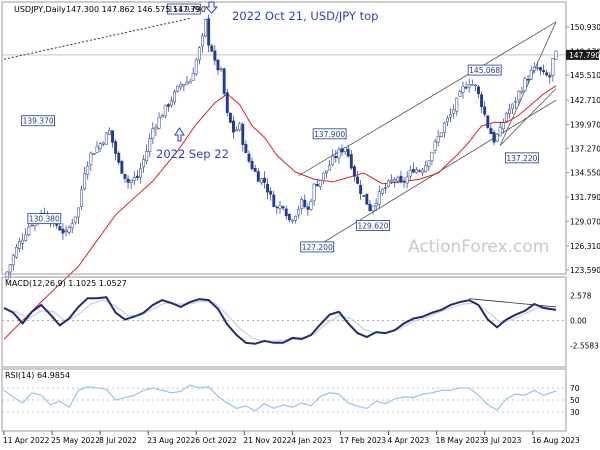 This screenshot has width=600, height=450. I want to click on annotations: 2022 Oct 21, USD/JPY top 2022 Sep 22, so click(267, 81).